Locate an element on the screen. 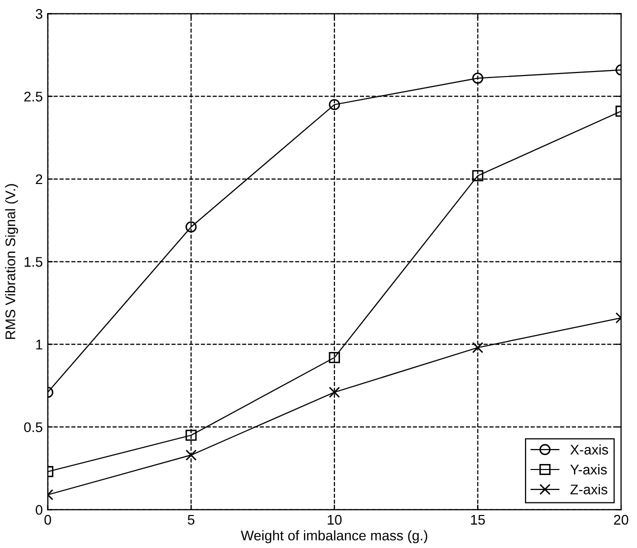 This screenshot has width=637, height=548. legend-label: Y-axis is located at coordinates (588, 469).